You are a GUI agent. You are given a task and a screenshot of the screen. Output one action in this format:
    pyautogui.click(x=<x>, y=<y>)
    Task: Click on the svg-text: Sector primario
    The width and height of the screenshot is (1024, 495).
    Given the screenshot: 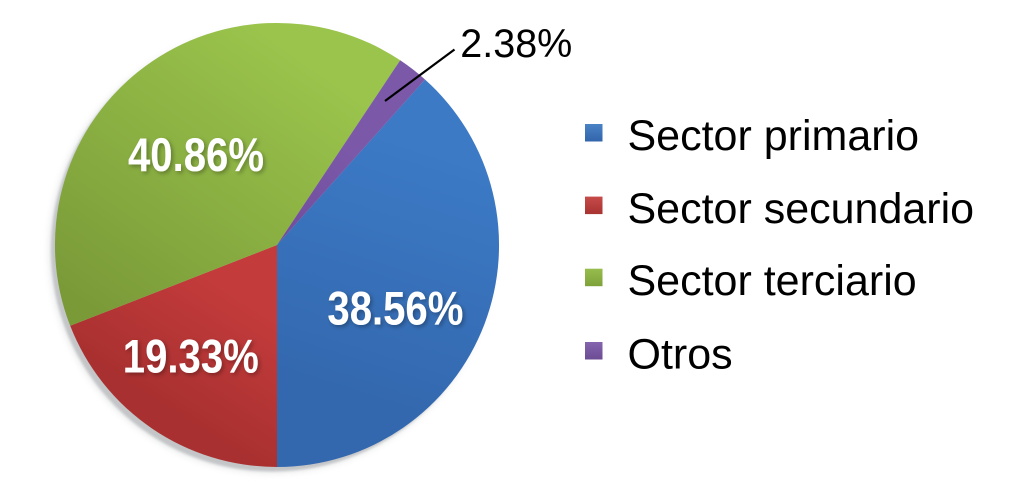 What is the action you would take?
    pyautogui.click(x=774, y=136)
    